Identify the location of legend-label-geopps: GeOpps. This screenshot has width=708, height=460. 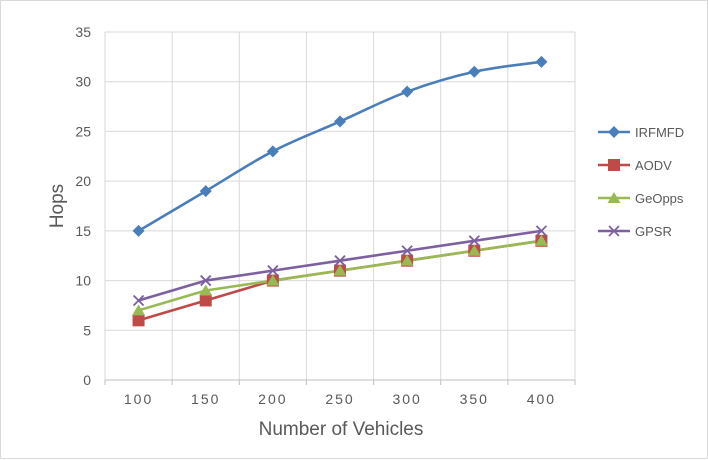
(659, 198).